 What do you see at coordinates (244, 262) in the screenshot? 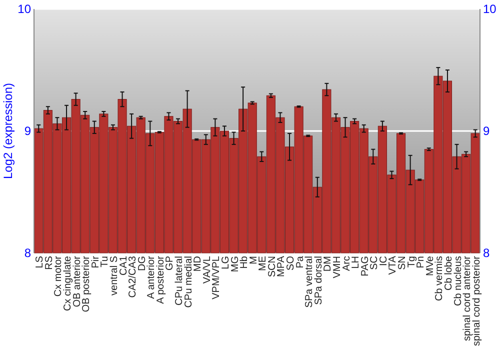
I see `x-tick-label: Hb` at bounding box center [244, 262].